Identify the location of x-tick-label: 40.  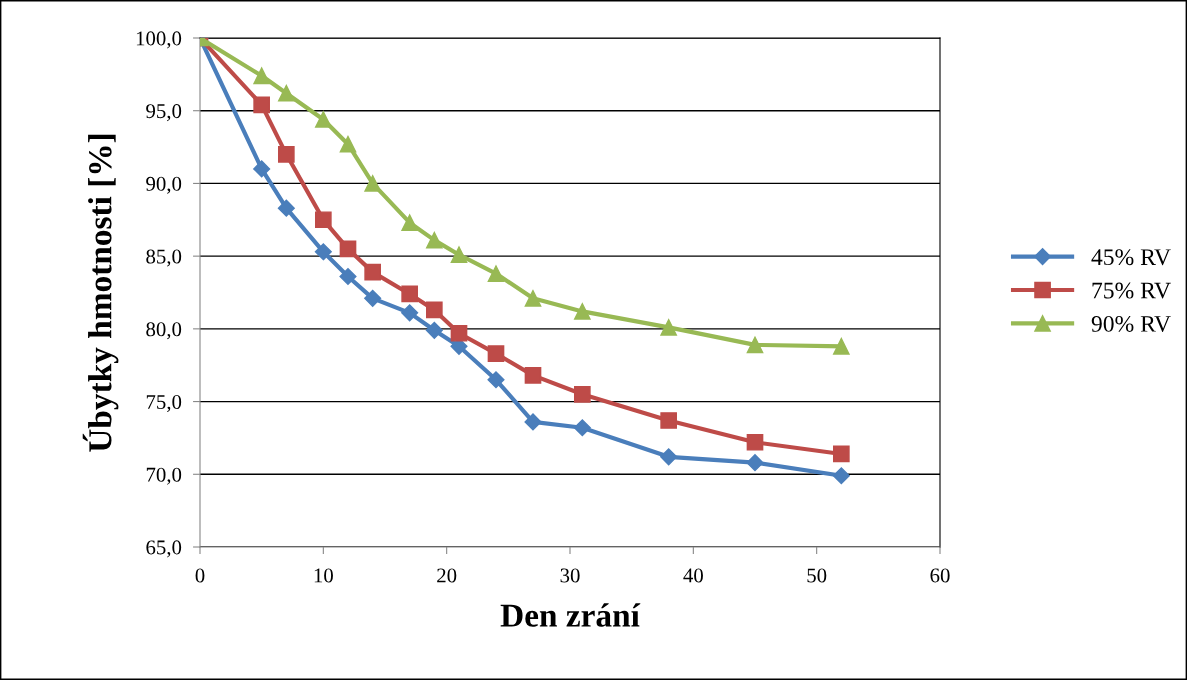
(693, 575).